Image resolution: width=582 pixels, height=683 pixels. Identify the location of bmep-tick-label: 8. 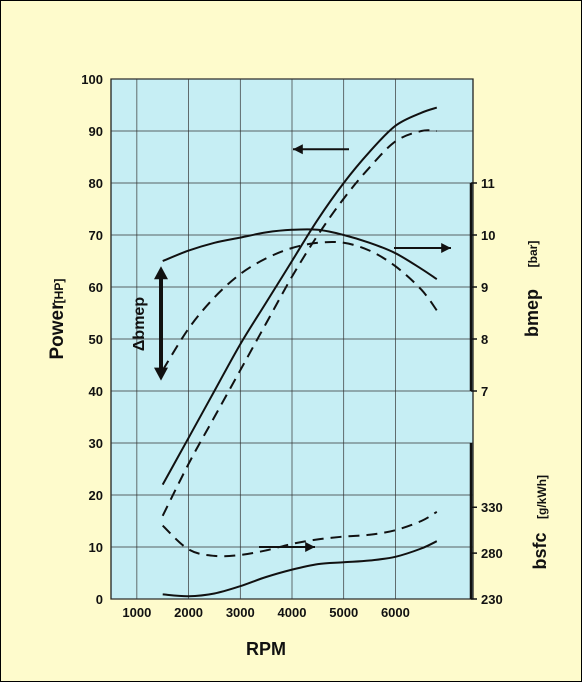
(484, 339).